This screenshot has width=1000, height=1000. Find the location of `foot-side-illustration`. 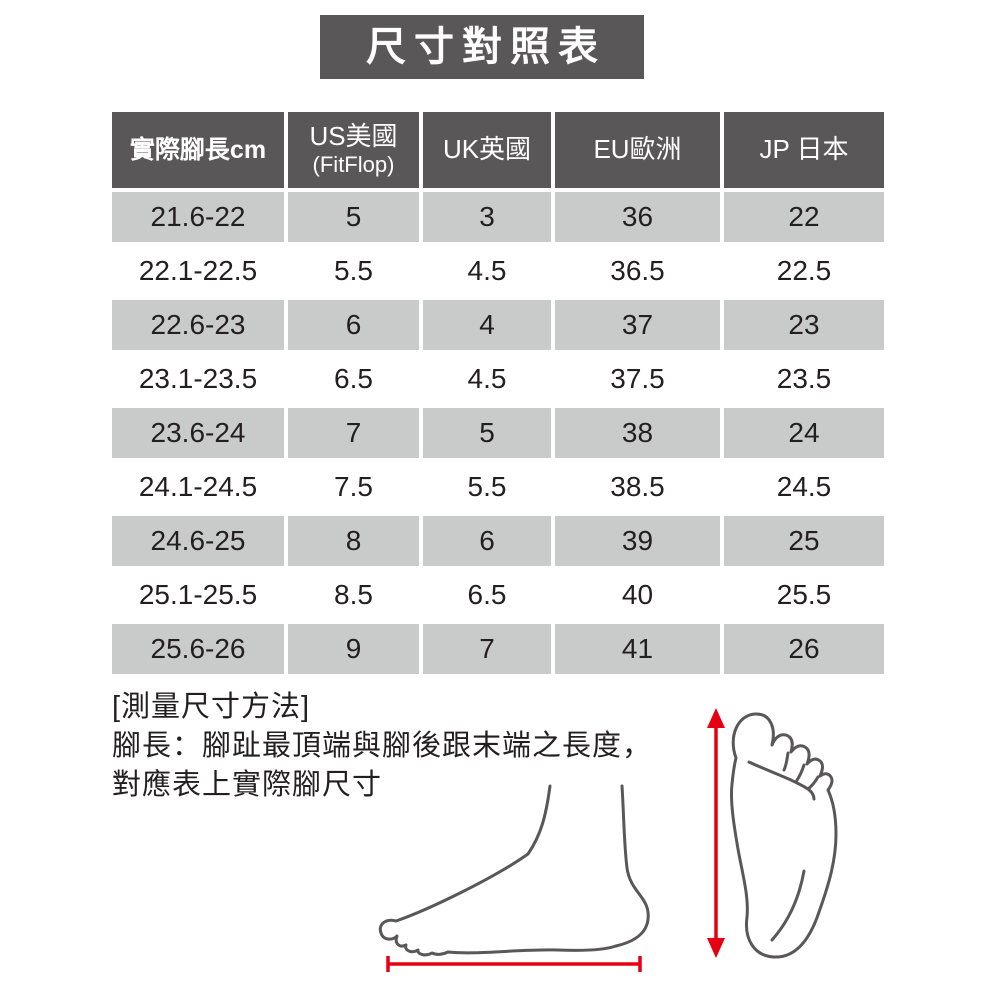

foot-side-illustration is located at coordinates (514, 878).